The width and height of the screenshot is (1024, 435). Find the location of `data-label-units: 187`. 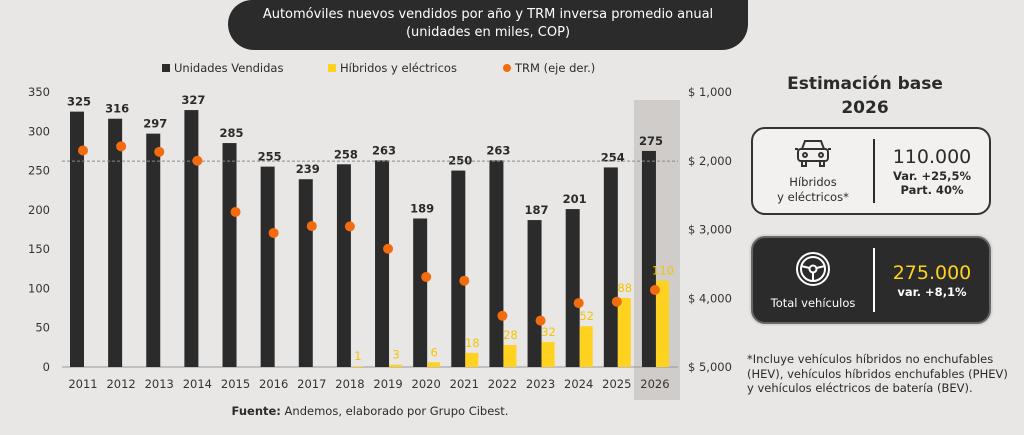

data-label-units: 187 is located at coordinates (537, 210).